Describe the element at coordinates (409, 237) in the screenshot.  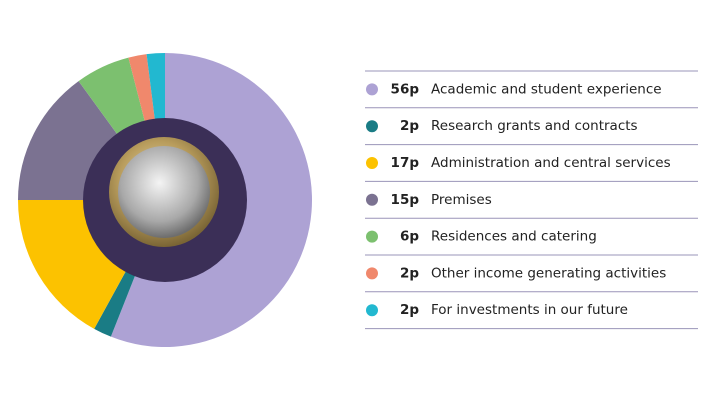
I see `value-label: 6p` at that location.